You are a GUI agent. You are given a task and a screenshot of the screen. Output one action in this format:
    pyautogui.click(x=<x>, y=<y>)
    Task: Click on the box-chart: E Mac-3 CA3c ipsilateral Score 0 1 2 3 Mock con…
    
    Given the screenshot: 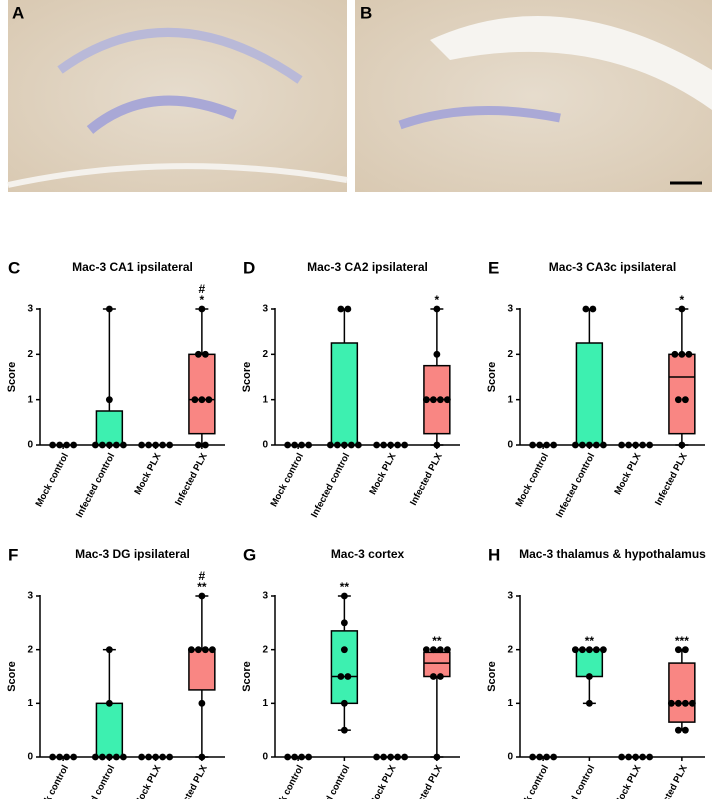 What is the action you would take?
    pyautogui.click(x=595, y=389)
    